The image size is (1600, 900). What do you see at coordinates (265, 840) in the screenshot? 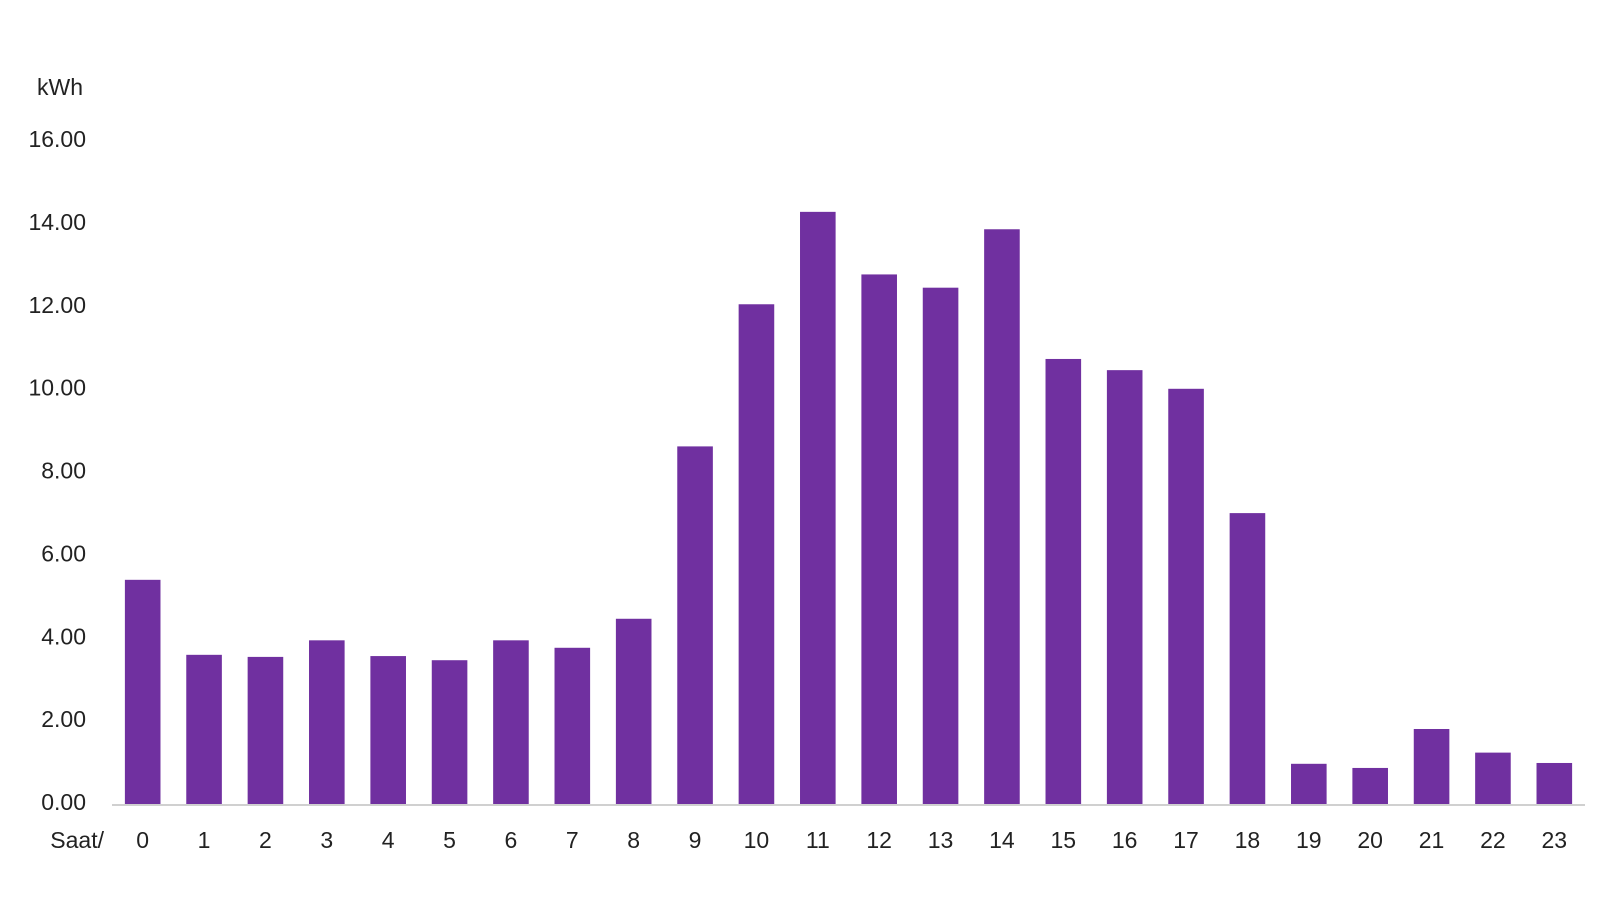
I see `x-tick-label: 2` at bounding box center [265, 840].